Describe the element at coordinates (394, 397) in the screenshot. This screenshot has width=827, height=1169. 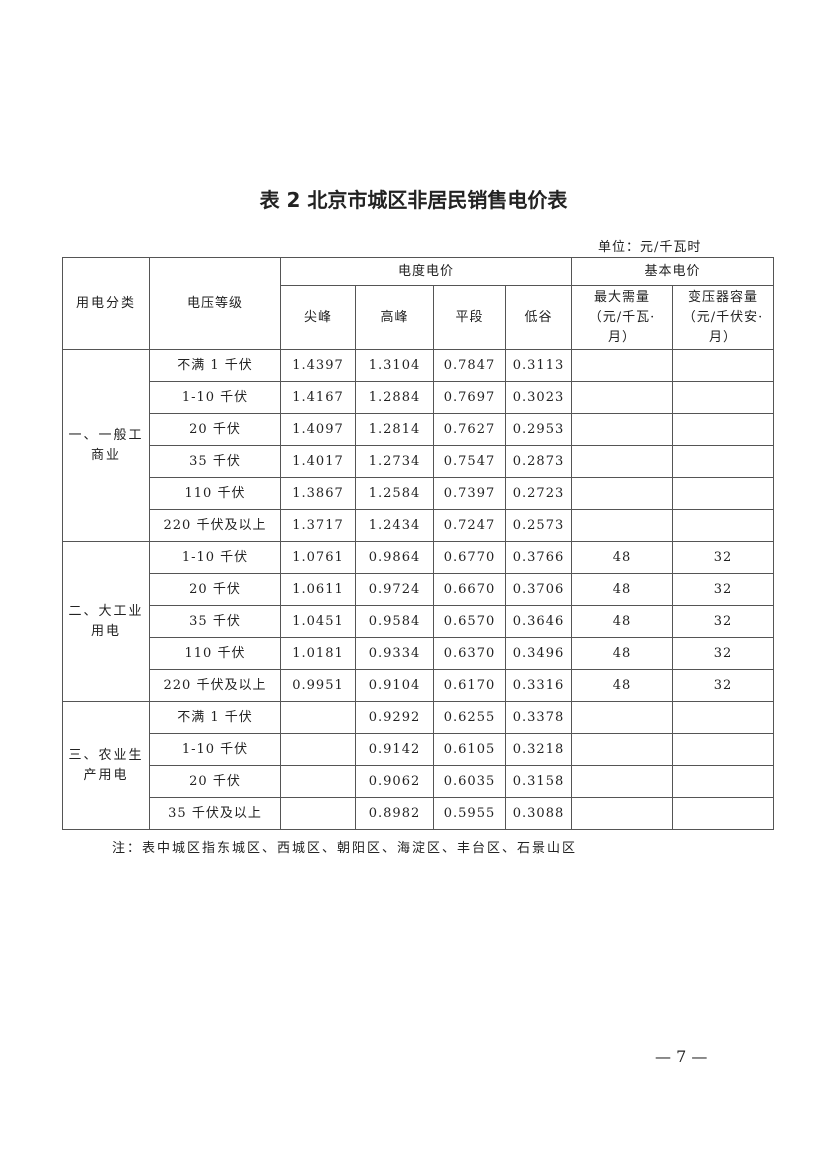
I see `price-cell: 1.2884` at that location.